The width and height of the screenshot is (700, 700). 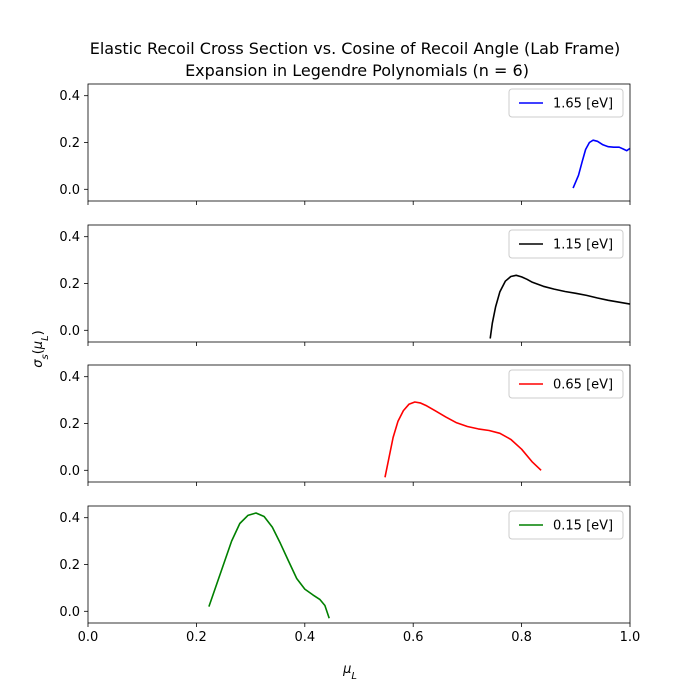 What do you see at coordinates (583, 385) in the screenshot?
I see `legend-label: 0.65 [eV]` at bounding box center [583, 385].